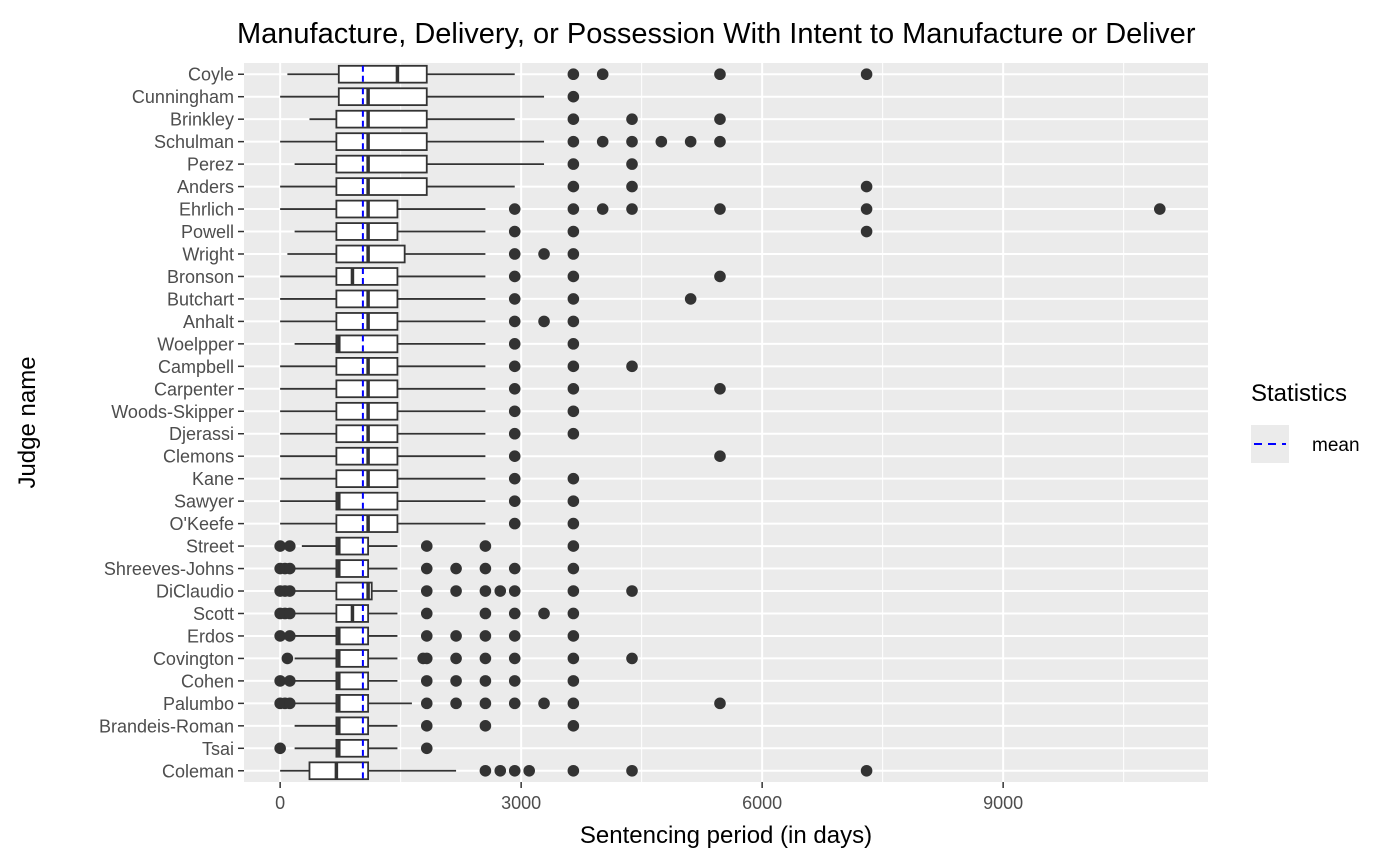  Describe the element at coordinates (430, 321) in the screenshot. I see `box-Anhalt` at that location.